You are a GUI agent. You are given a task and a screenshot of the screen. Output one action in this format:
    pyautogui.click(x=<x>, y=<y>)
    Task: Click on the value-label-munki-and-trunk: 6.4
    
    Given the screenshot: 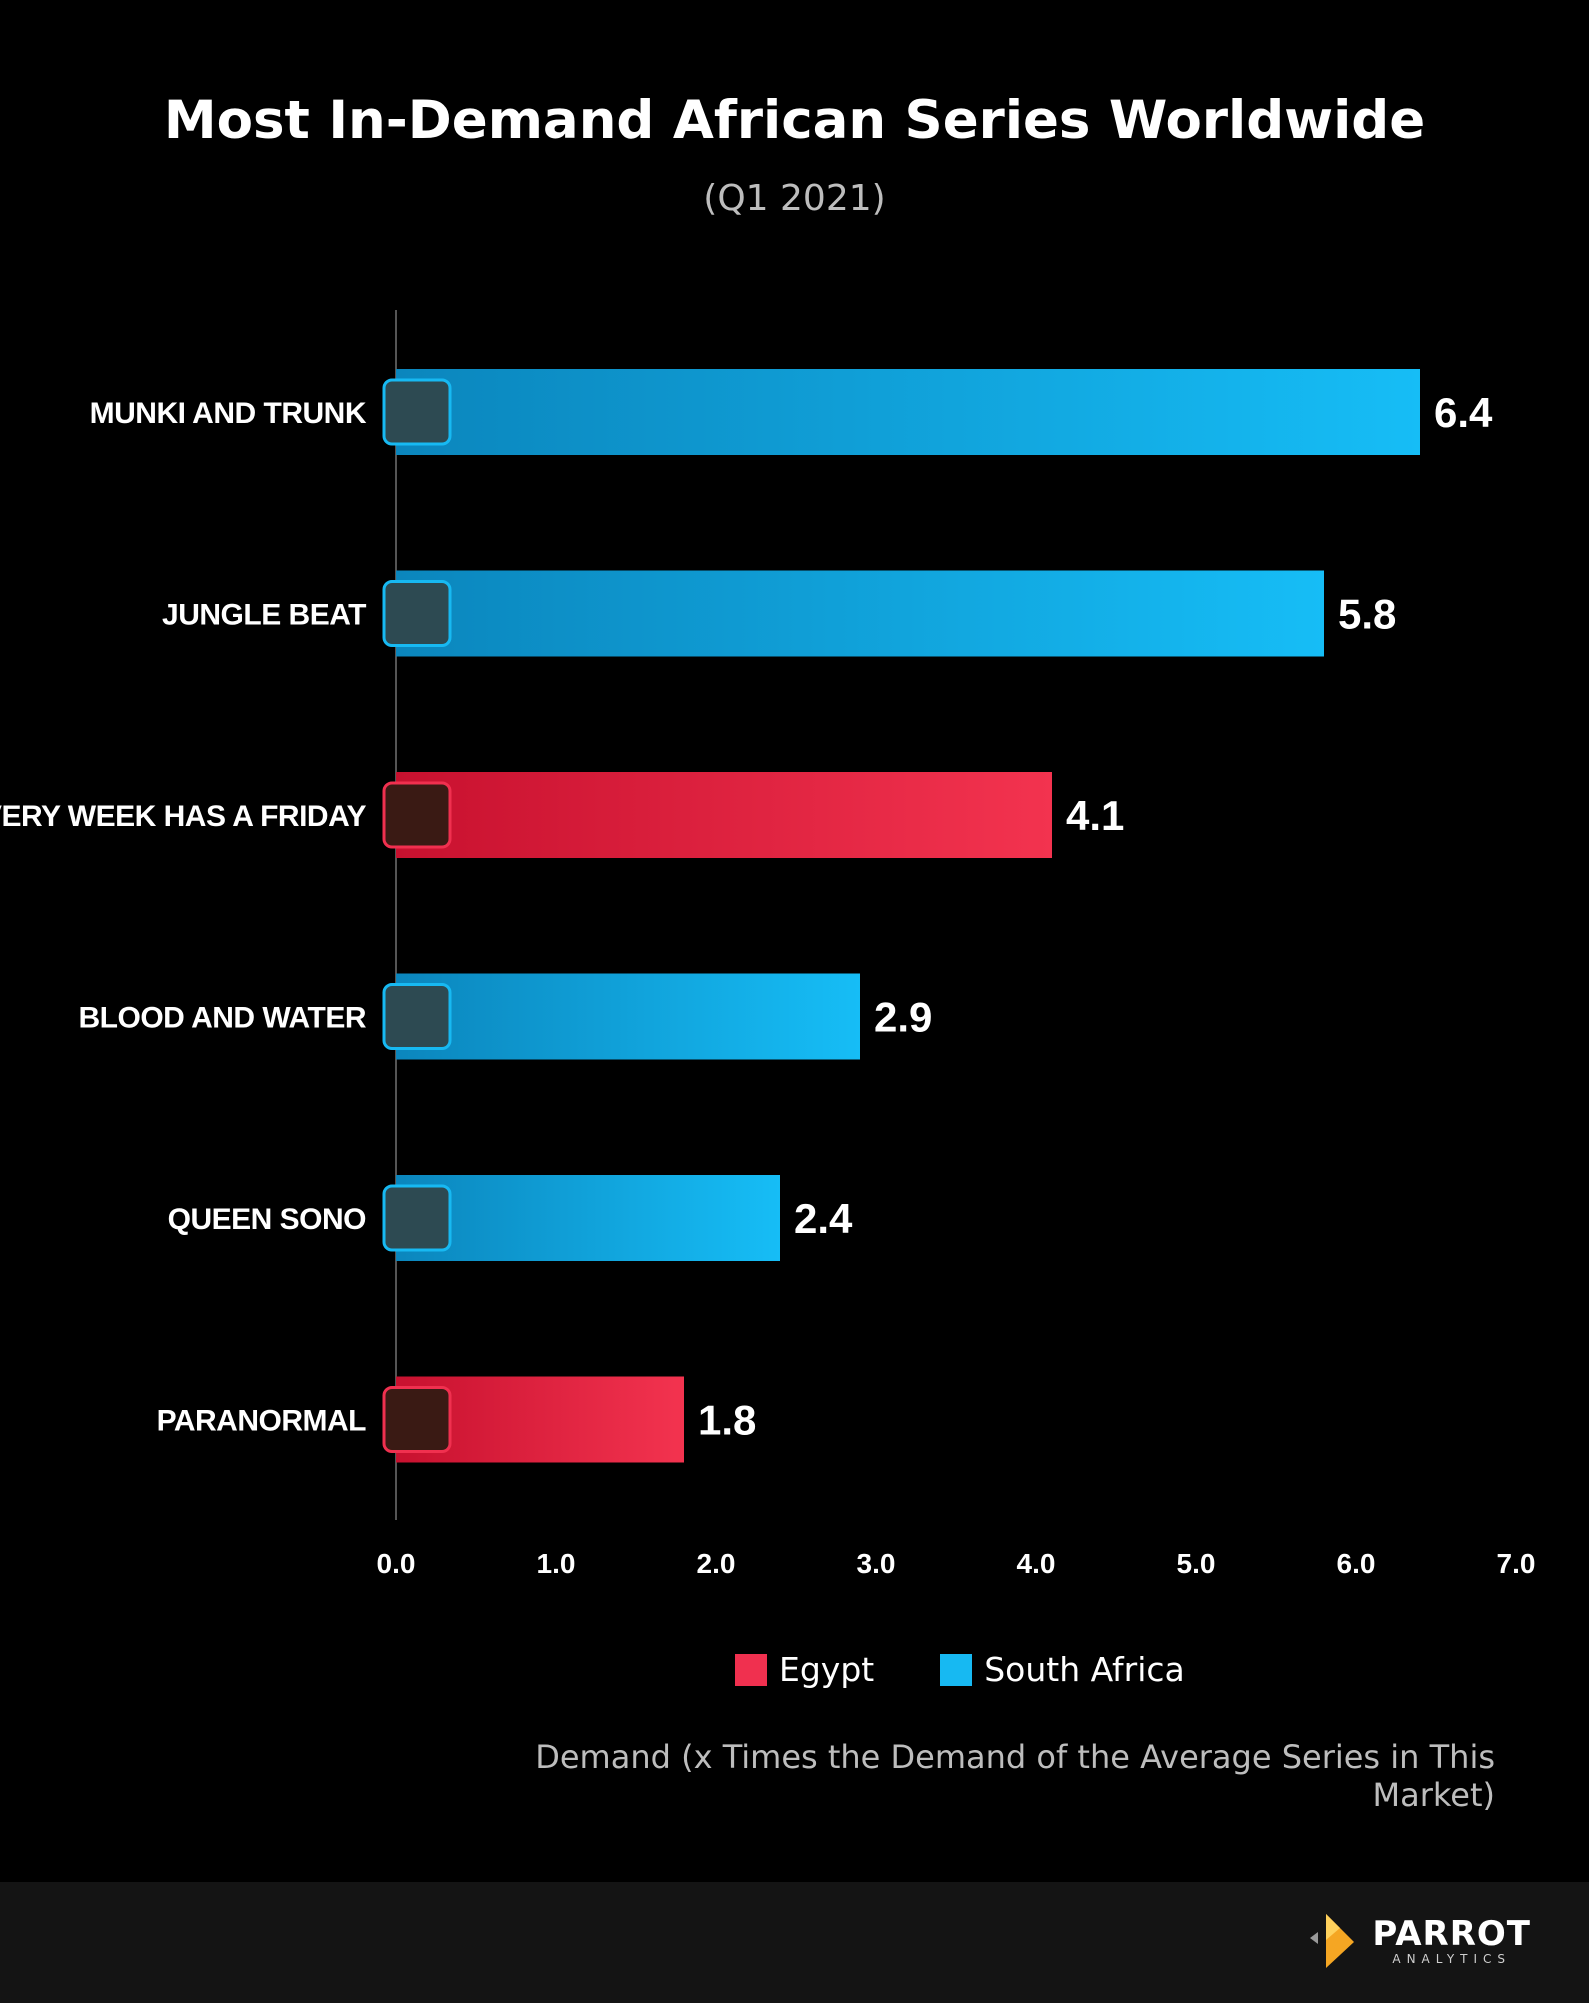 What is the action you would take?
    pyautogui.click(x=1463, y=412)
    